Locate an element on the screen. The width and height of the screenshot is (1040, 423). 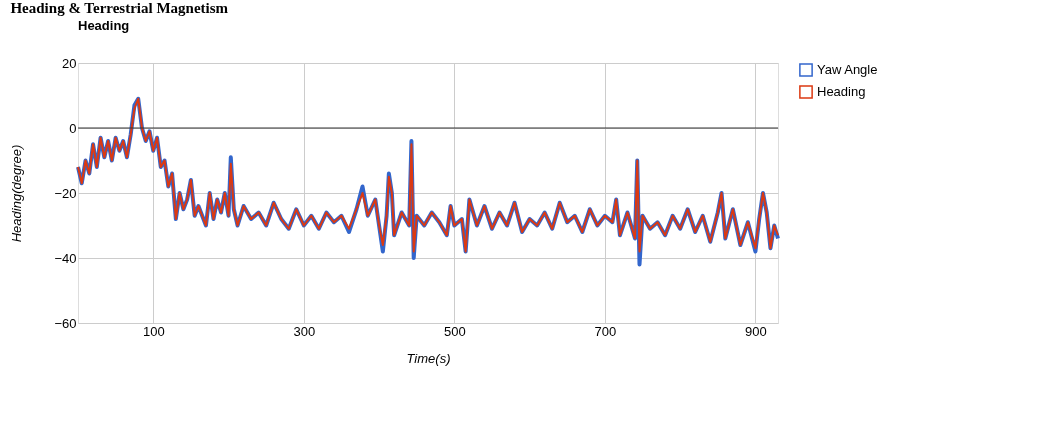
x-tick-label: 500 is located at coordinates (454, 331).